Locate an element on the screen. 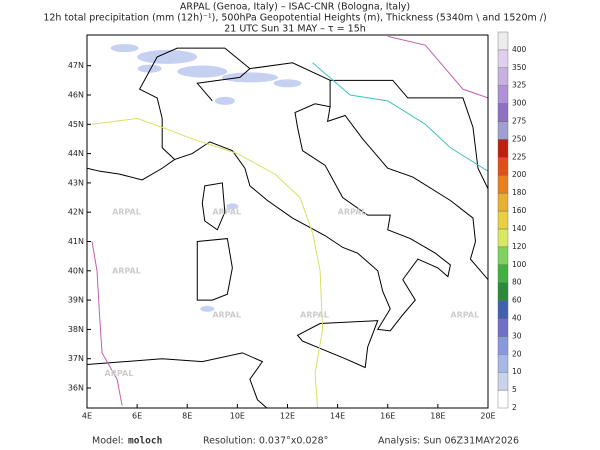 The height and width of the screenshot is (450, 600). colorbar-label: 120 is located at coordinates (519, 246).